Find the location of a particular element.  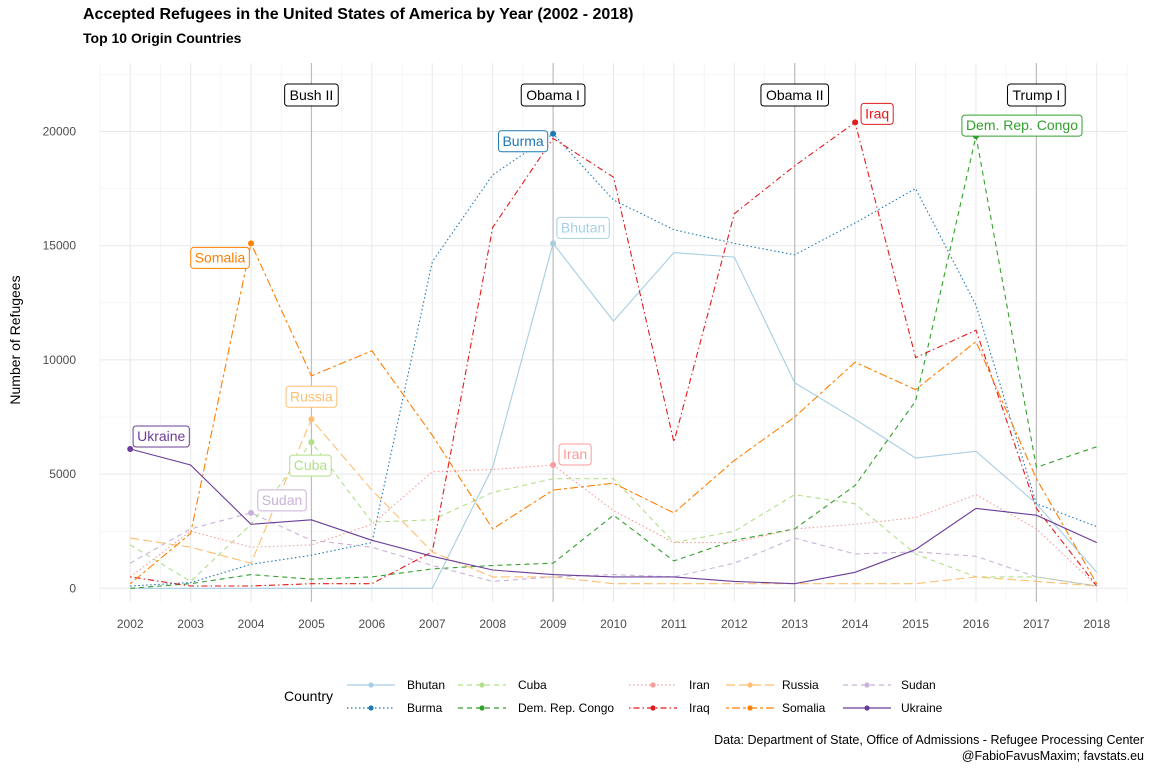

legend-entry-label: Iran is located at coordinates (699, 685).